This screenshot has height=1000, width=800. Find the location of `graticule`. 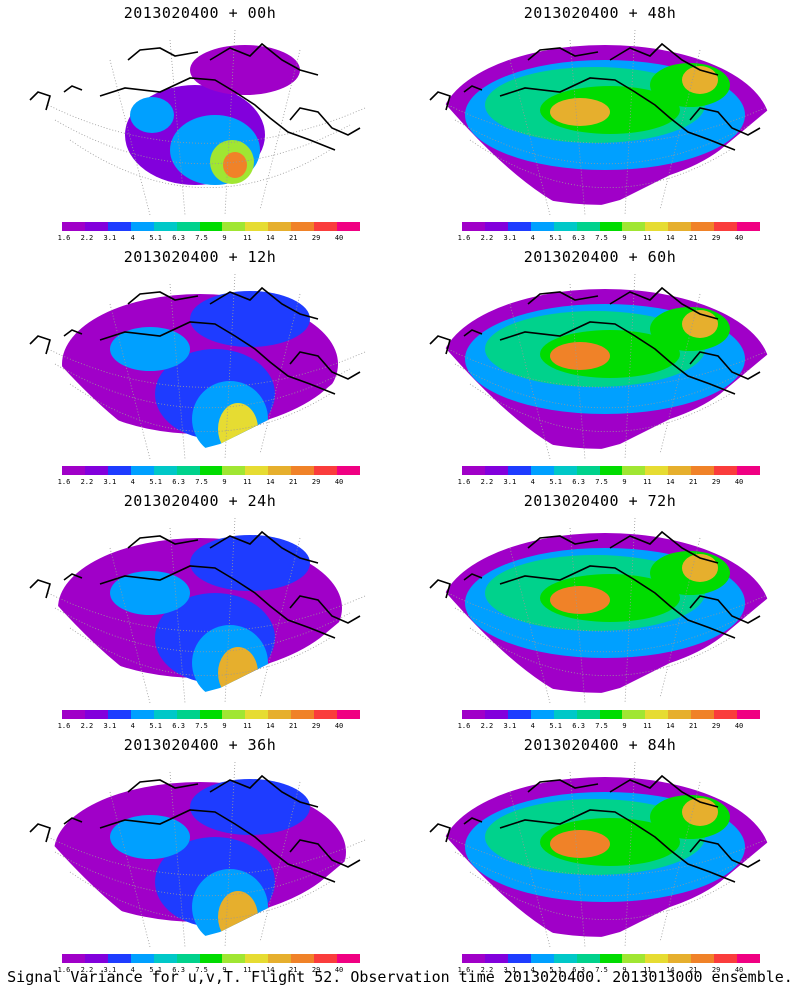

graticule is located at coordinates (606, 610).